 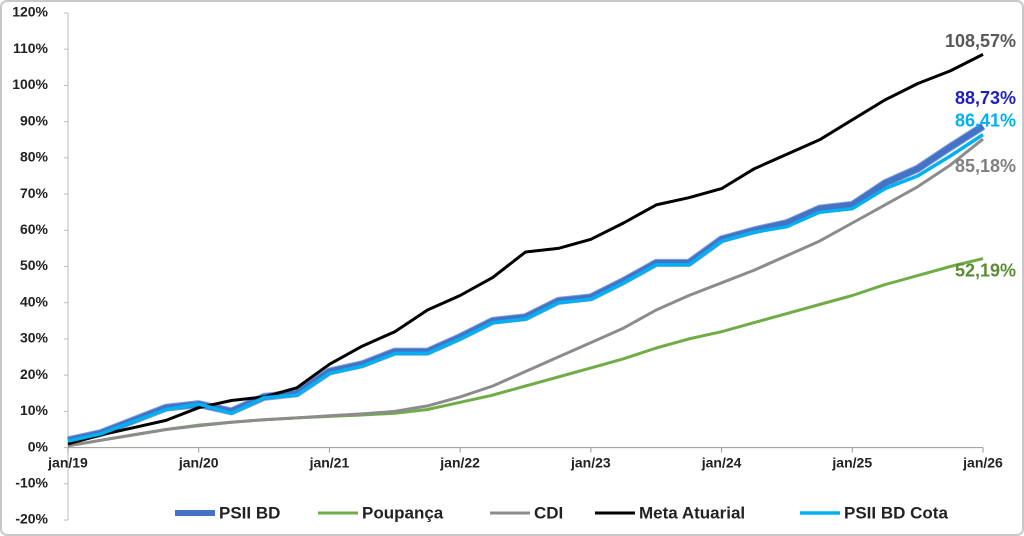 I want to click on x-tick-label: jan/25, so click(x=851, y=462).